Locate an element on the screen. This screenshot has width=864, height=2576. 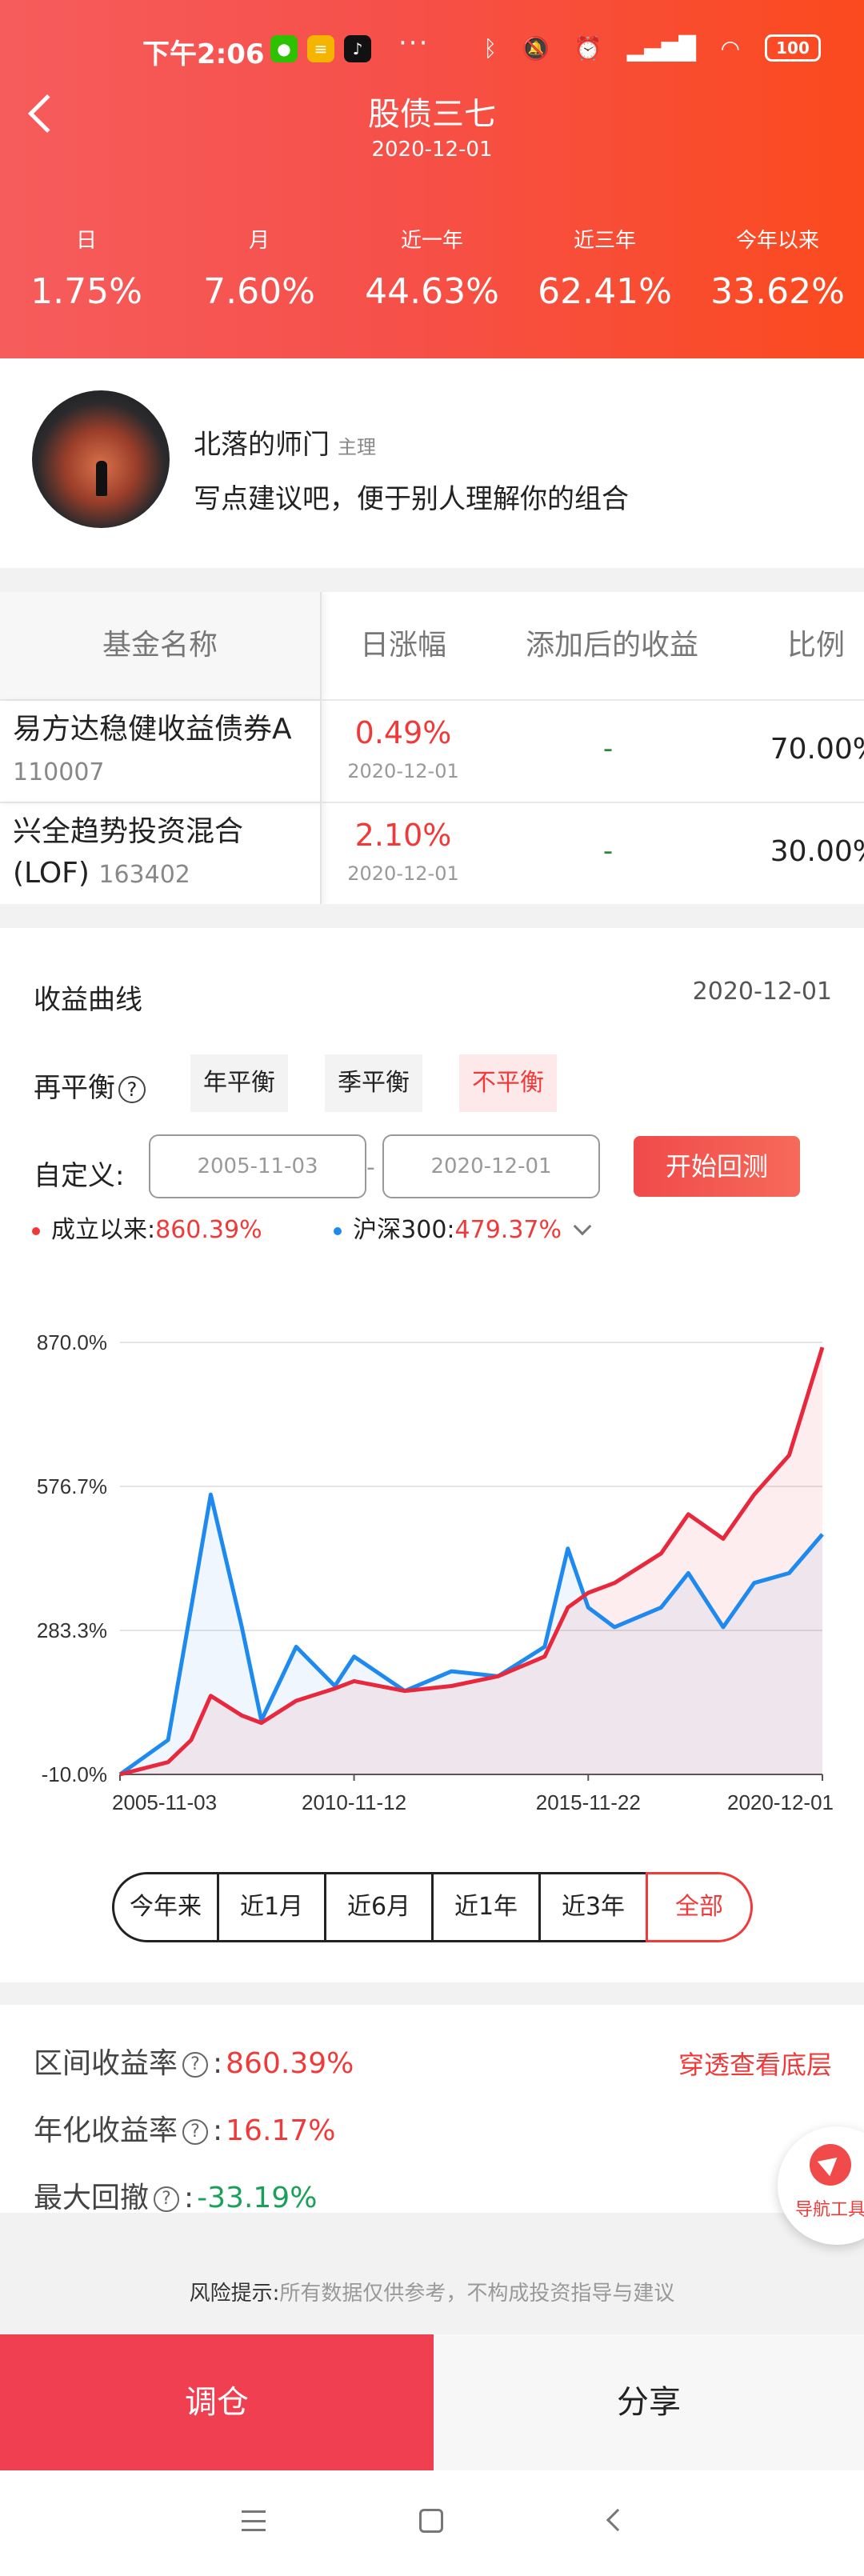
risk-notice: 风险提示:所有数据仅供参考，不构成投资指导与建议 is located at coordinates (432, 2291).